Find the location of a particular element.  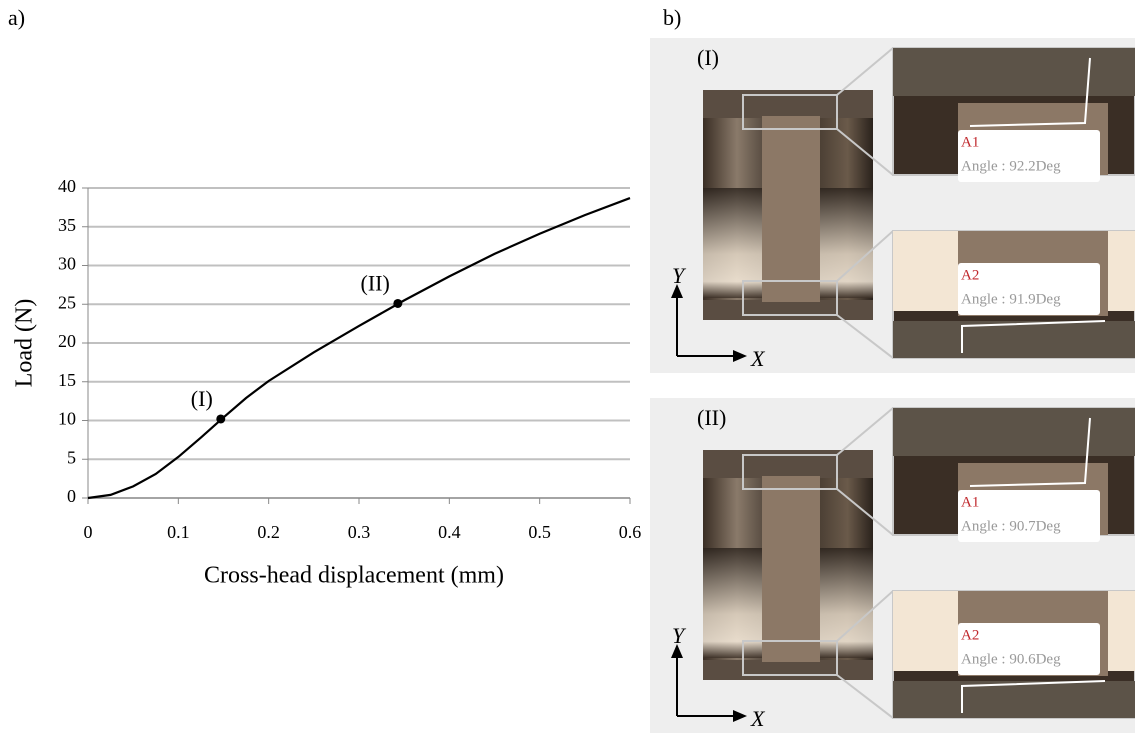

measure-angle: Angle : 90.6Deg is located at coordinates (1011, 659).